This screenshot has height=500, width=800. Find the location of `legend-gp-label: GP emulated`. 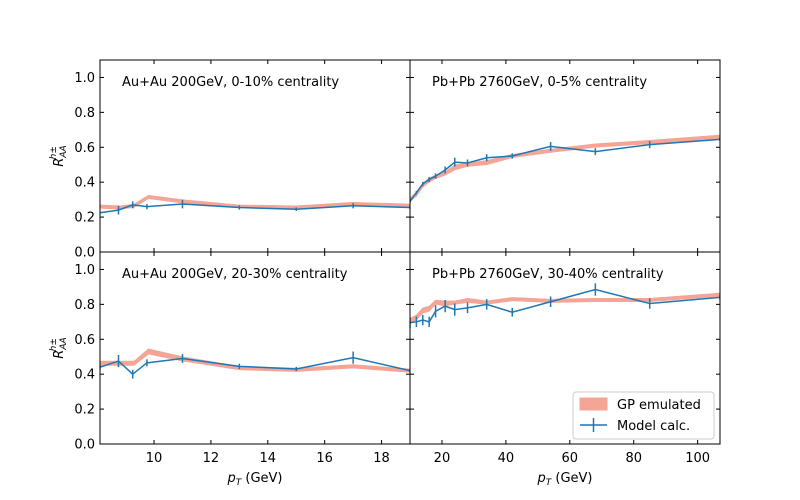

legend-gp-label: GP emulated is located at coordinates (659, 405).